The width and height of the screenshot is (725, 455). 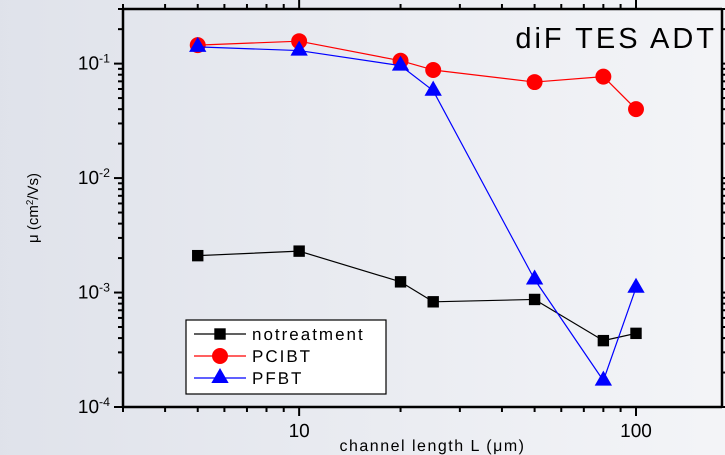 I want to click on y-tick-label: 10$^{-4}$, so click(x=94, y=406).